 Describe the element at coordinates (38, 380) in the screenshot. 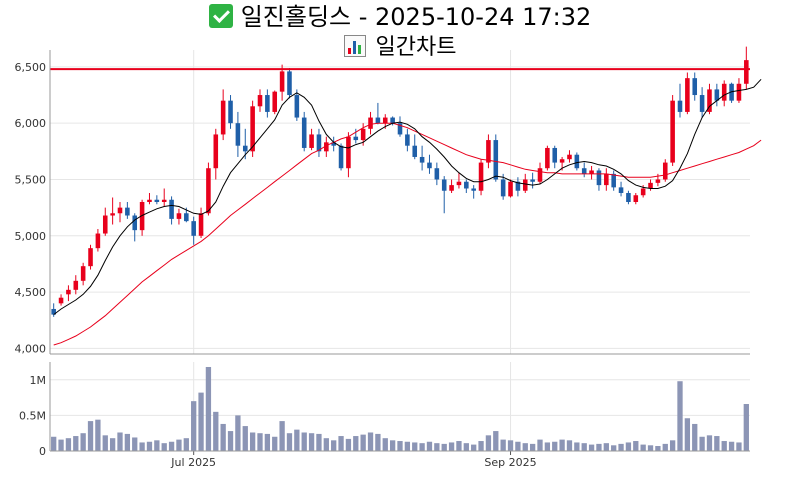

I see `volume-tick-label: 1M` at that location.